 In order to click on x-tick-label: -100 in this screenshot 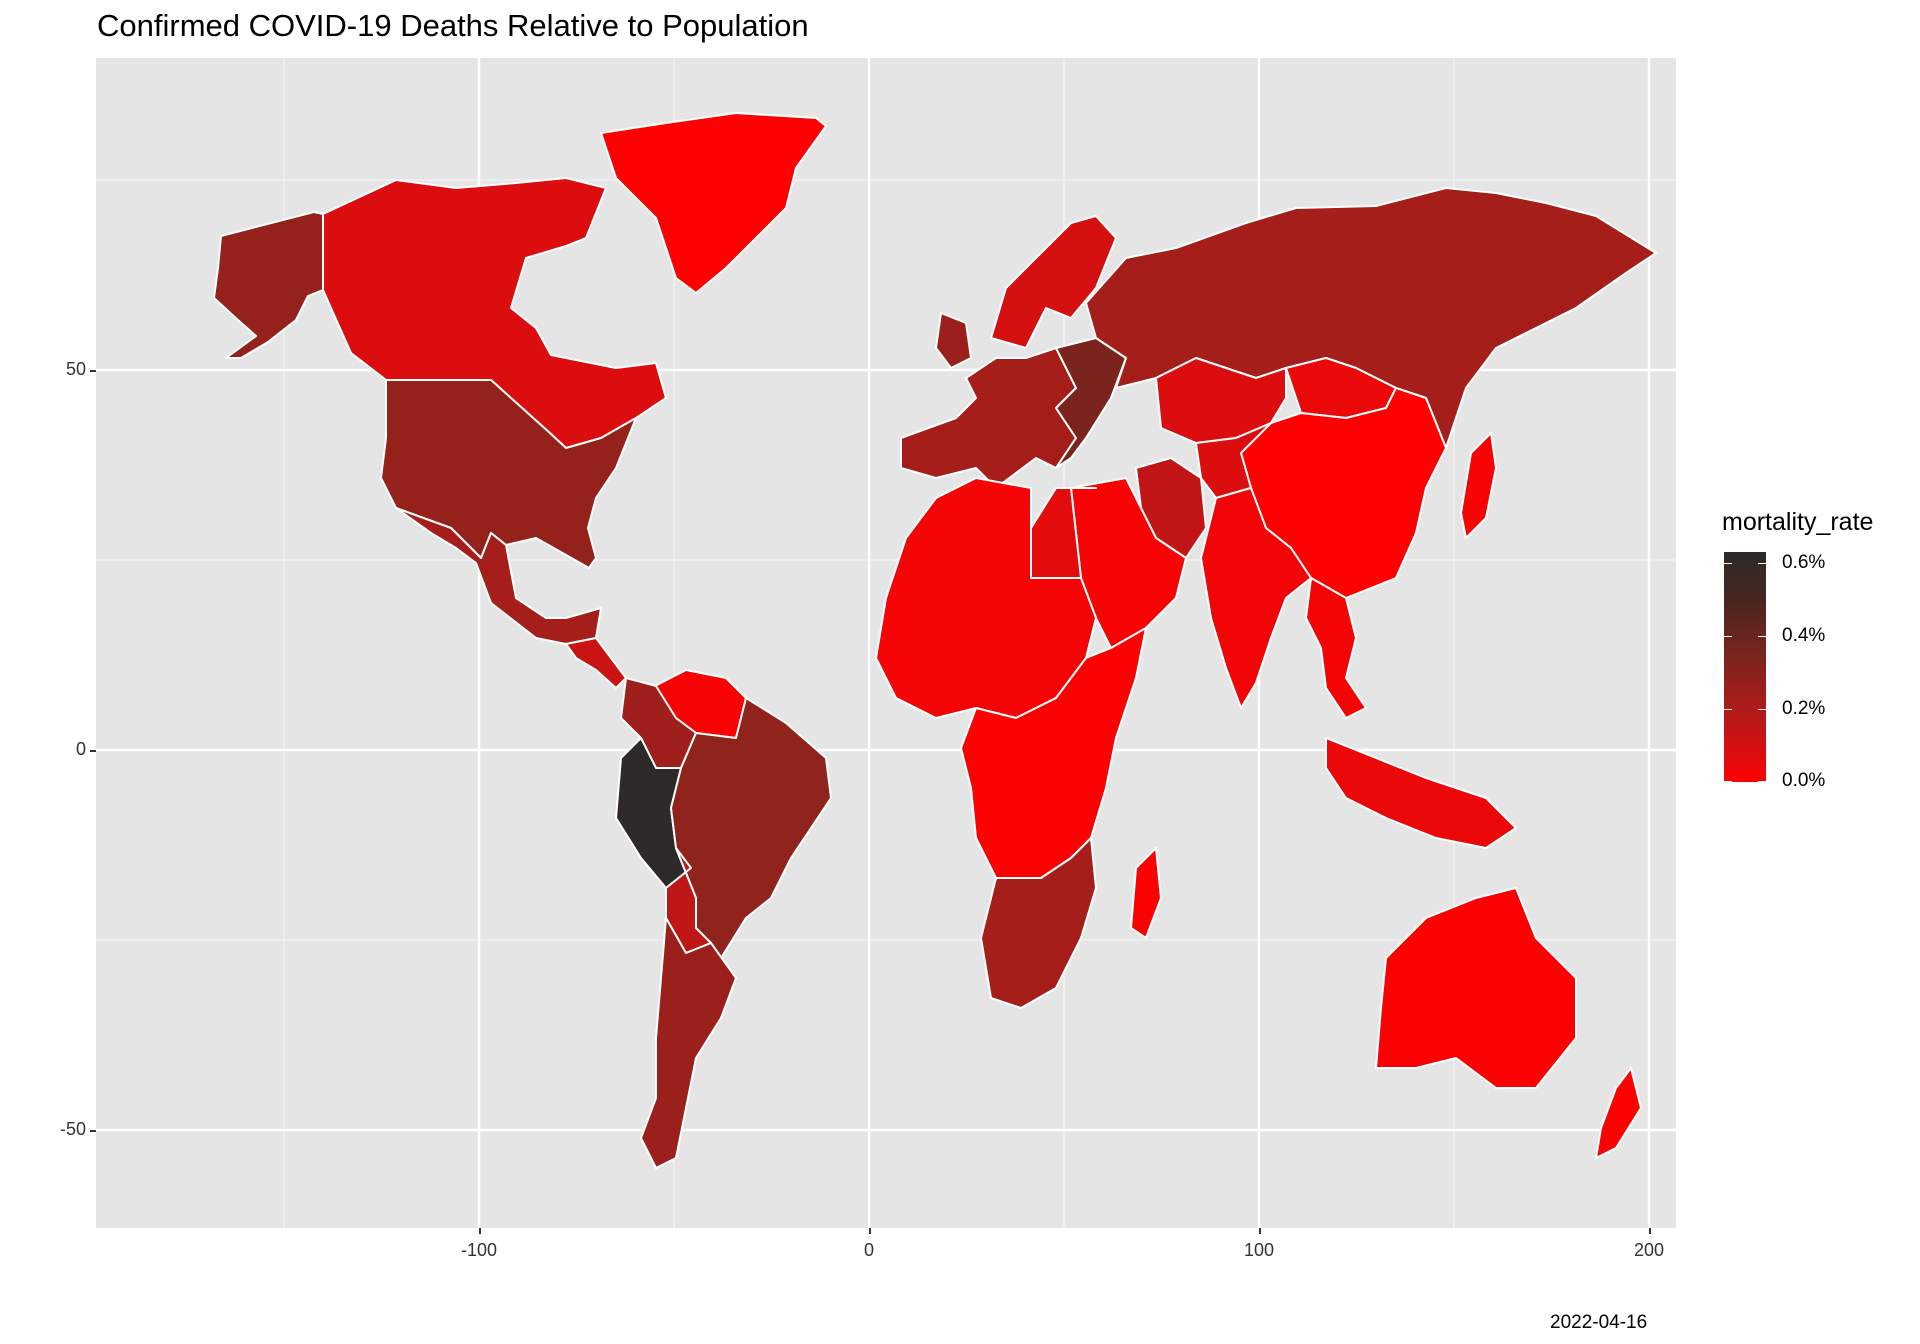, I will do `click(479, 1250)`.